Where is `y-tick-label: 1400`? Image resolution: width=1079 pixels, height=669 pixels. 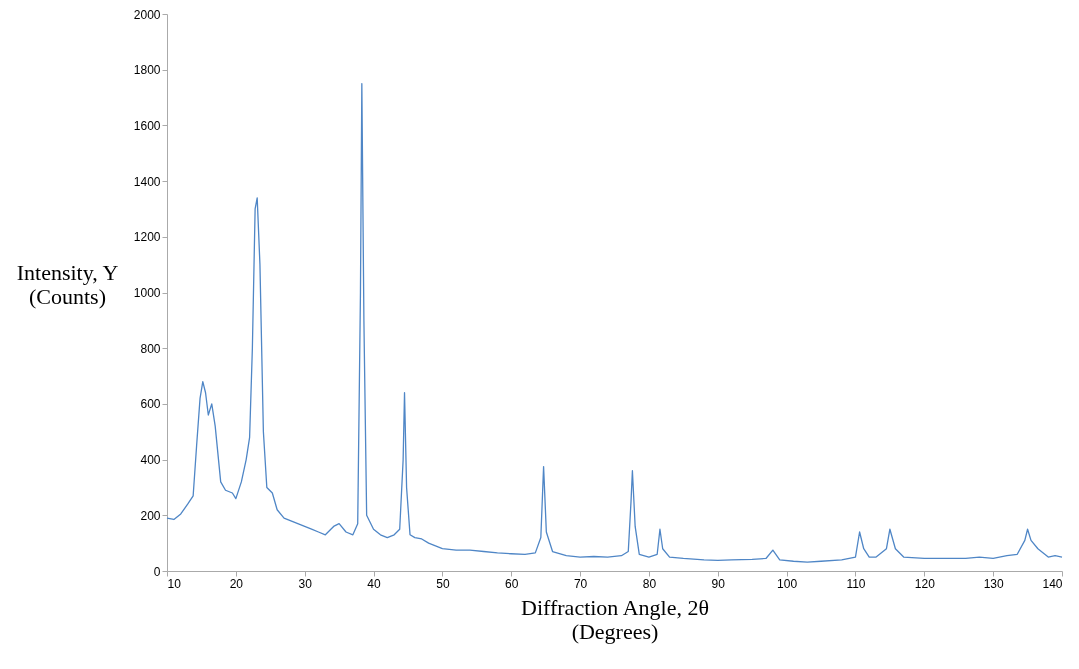 y-tick-label: 1400 is located at coordinates (147, 181).